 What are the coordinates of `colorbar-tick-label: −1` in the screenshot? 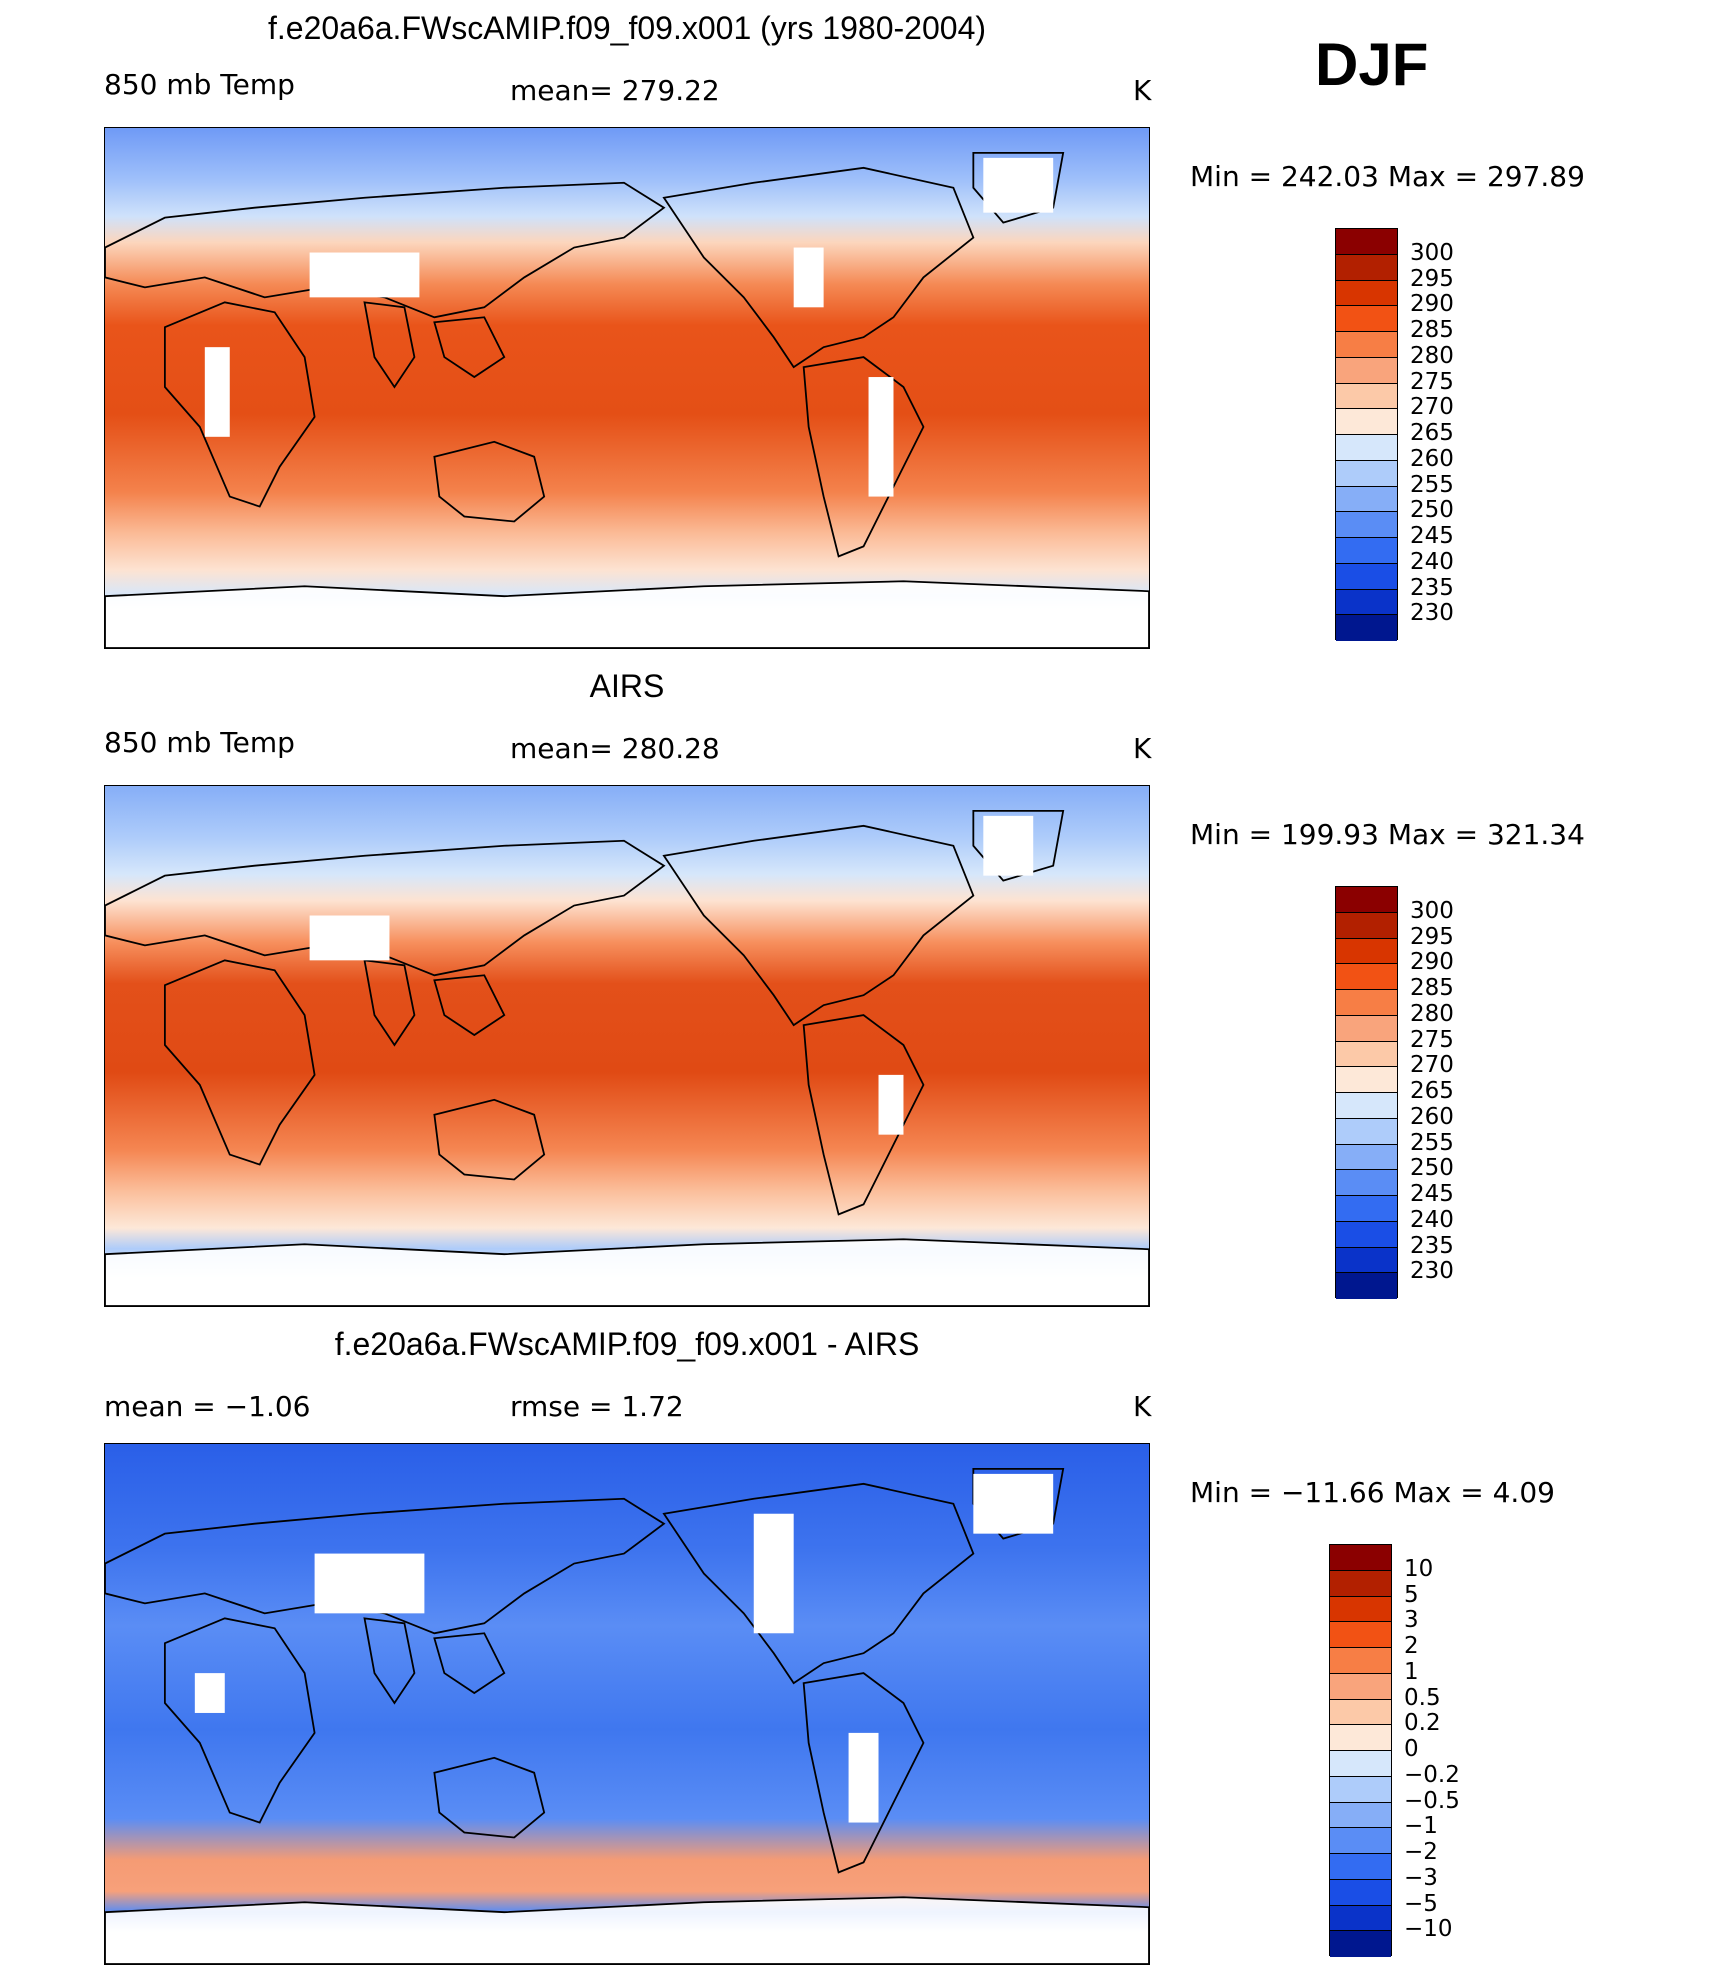 It's located at (1421, 1826).